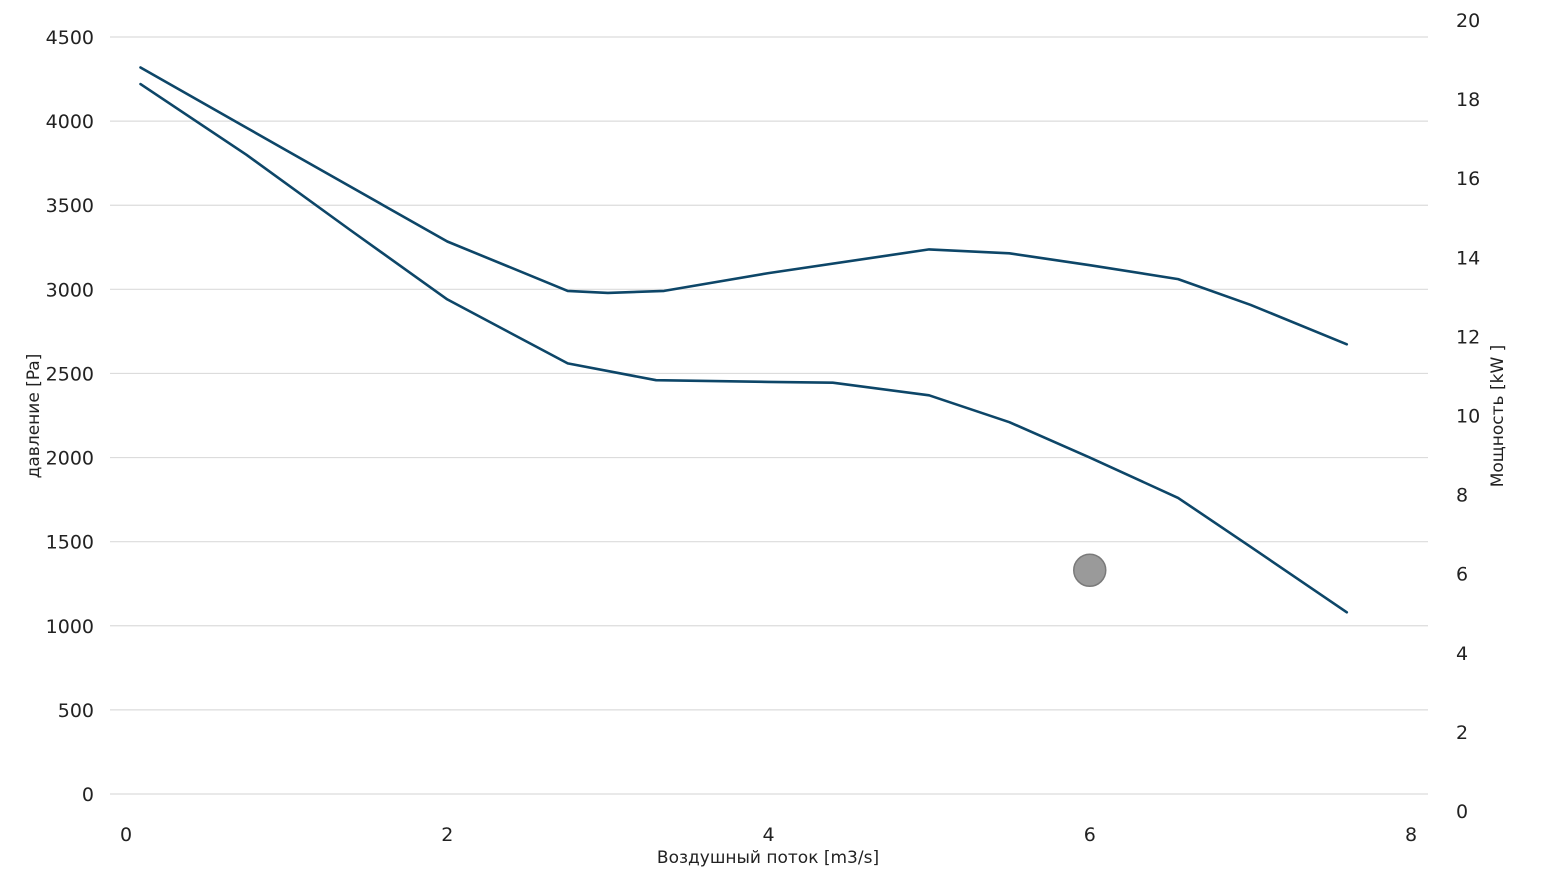 The width and height of the screenshot is (1548, 871). Describe the element at coordinates (1411, 835) in the screenshot. I see `x-tick-label: 8` at that location.